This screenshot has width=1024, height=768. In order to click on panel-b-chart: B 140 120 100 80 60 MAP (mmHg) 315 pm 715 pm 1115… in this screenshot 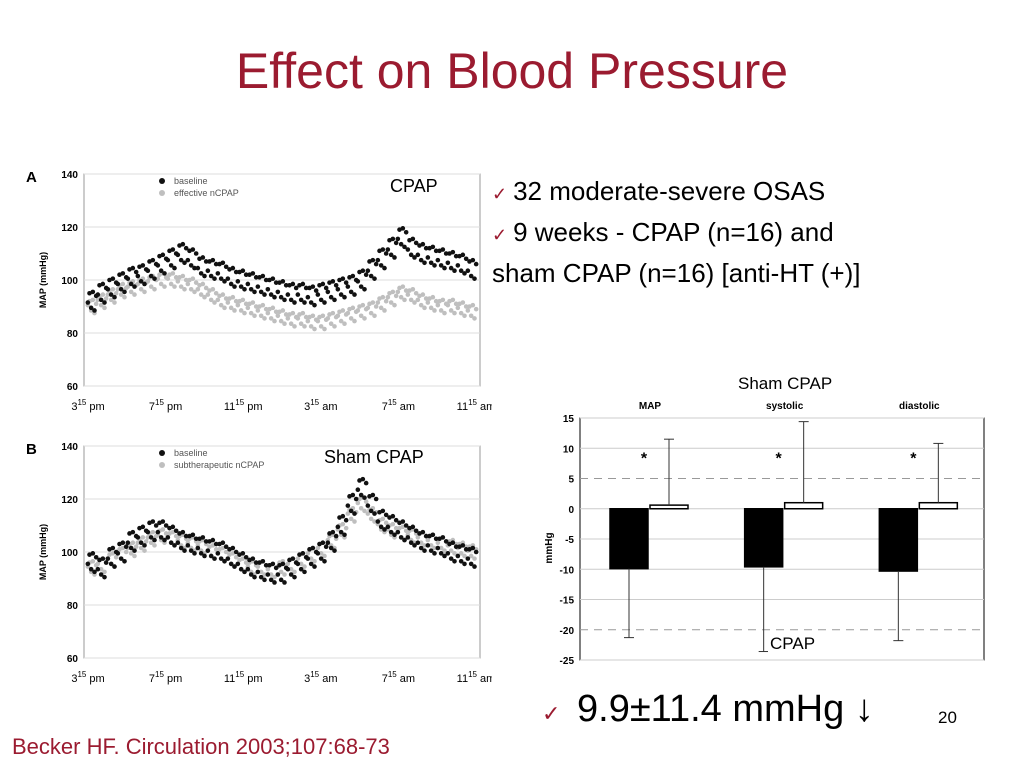, I will do `click(260, 563)`.